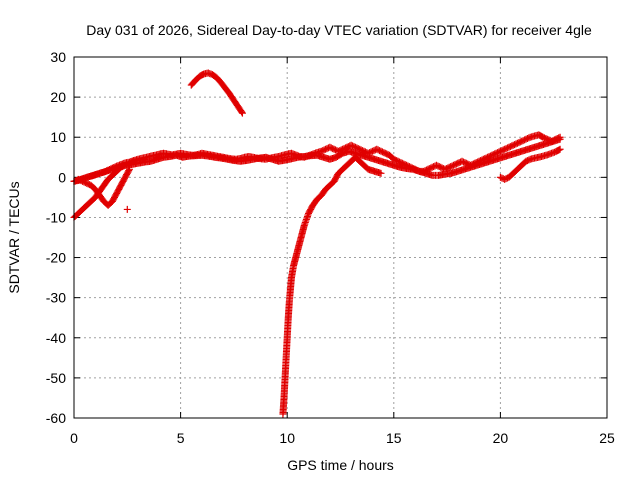 The image size is (640, 480). What do you see at coordinates (56, 298) in the screenshot?
I see `y-tick-label: -30` at bounding box center [56, 298].